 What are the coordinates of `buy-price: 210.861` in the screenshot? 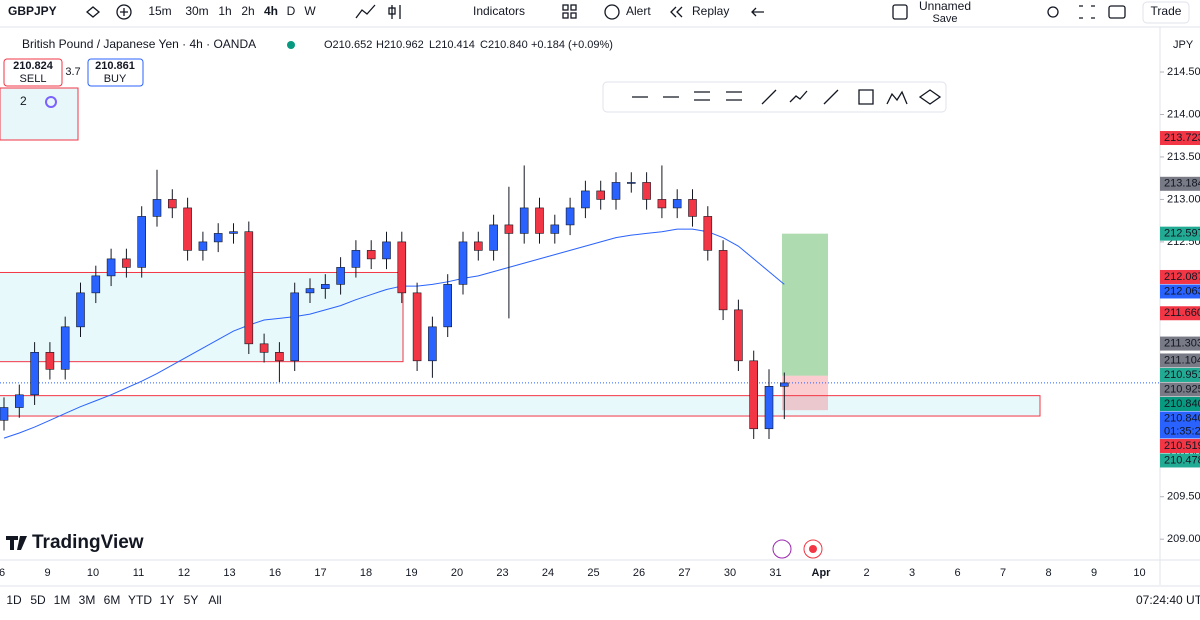 It's located at (115, 66).